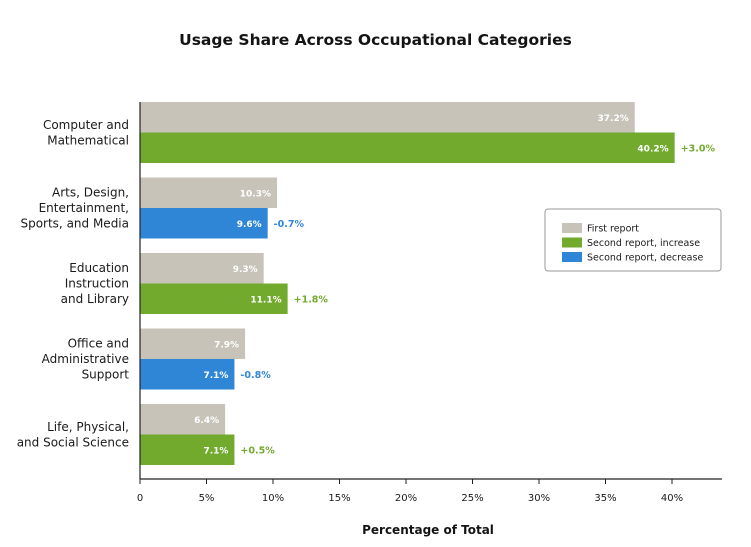 The width and height of the screenshot is (751, 547). What do you see at coordinates (339, 498) in the screenshot?
I see `x-tick-label: 15%` at bounding box center [339, 498].